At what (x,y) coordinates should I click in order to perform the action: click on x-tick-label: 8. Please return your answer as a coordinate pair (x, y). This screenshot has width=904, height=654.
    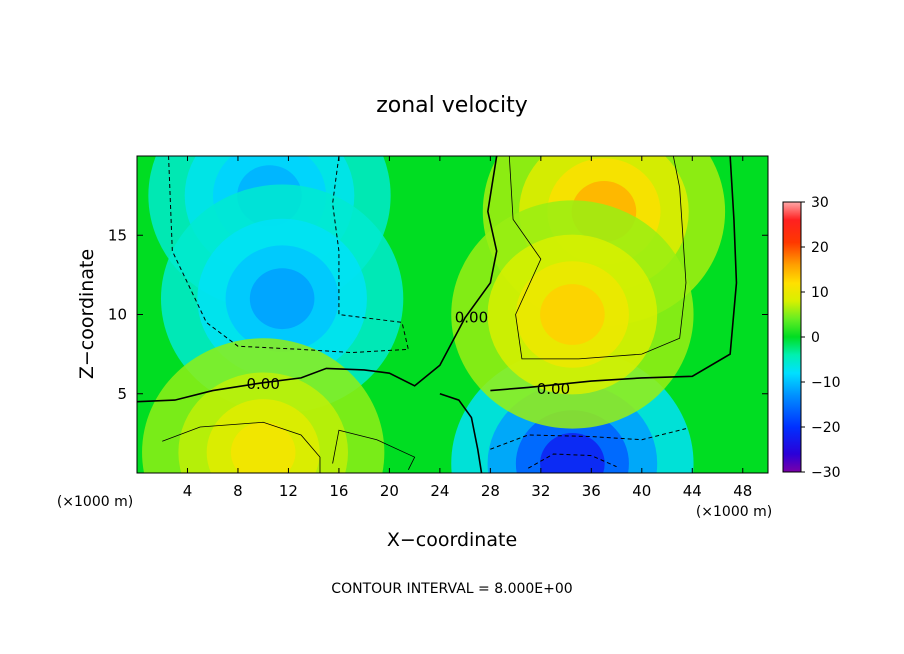
    Looking at the image, I should click on (238, 491).